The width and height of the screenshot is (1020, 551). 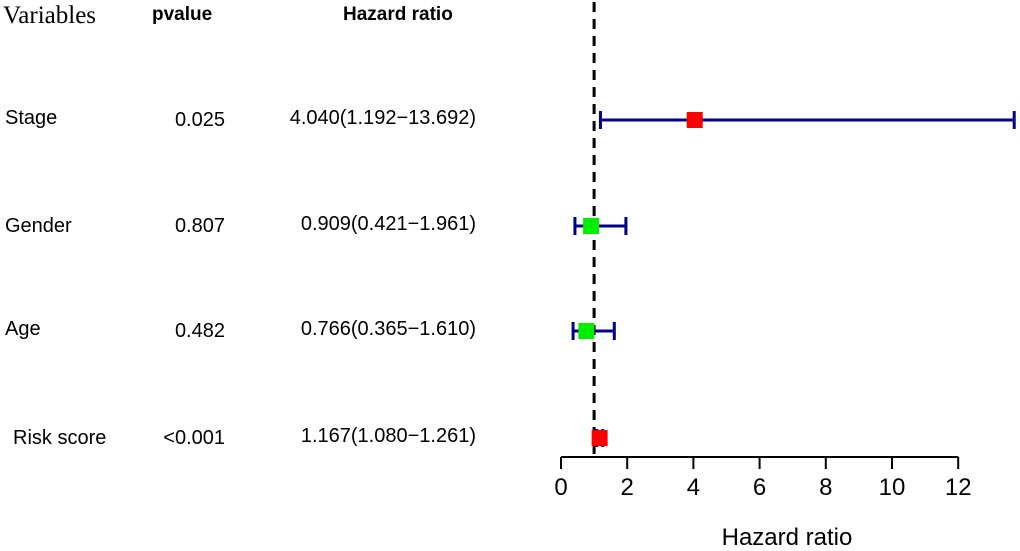 What do you see at coordinates (388, 436) in the screenshot?
I see `row-hr-risk-score: 1.167(1.080−1.261)` at bounding box center [388, 436].